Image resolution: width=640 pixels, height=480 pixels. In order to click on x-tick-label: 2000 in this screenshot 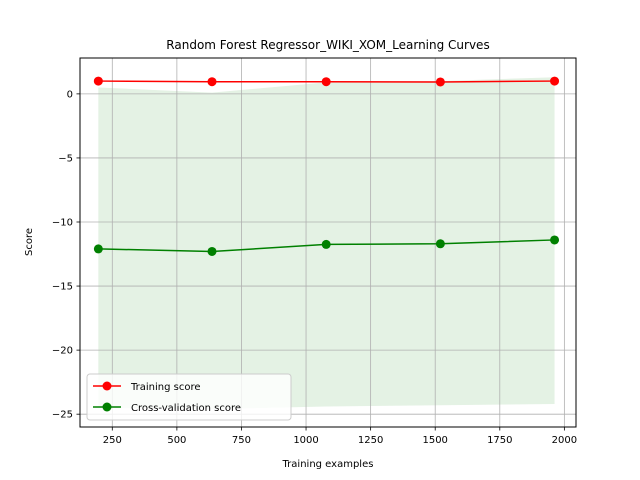, I will do `click(564, 440)`.